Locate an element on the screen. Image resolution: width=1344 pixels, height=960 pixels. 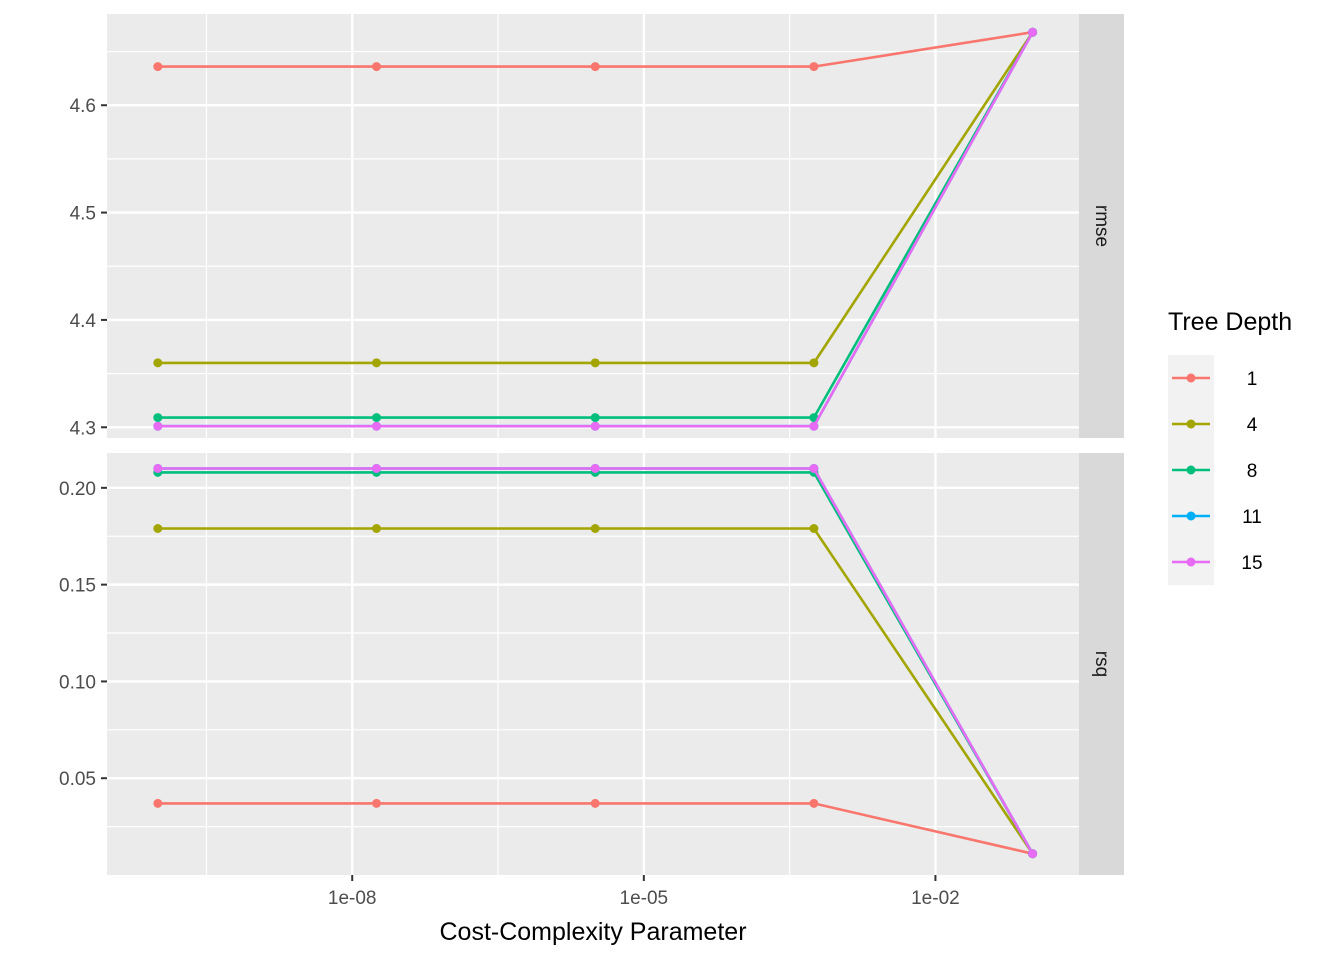
y-tick-label: 4.6 is located at coordinates (83, 106).